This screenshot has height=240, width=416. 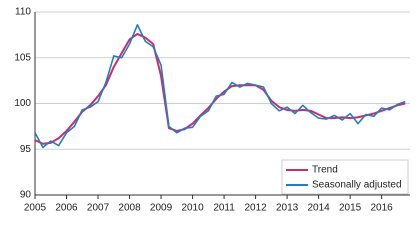 What do you see at coordinates (325, 170) in the screenshot?
I see `legend-label: Trend` at bounding box center [325, 170].